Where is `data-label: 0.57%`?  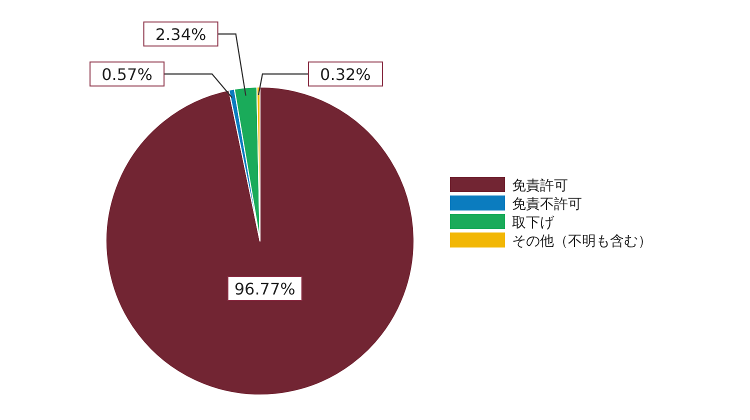
data-label: 0.57% is located at coordinates (127, 74).